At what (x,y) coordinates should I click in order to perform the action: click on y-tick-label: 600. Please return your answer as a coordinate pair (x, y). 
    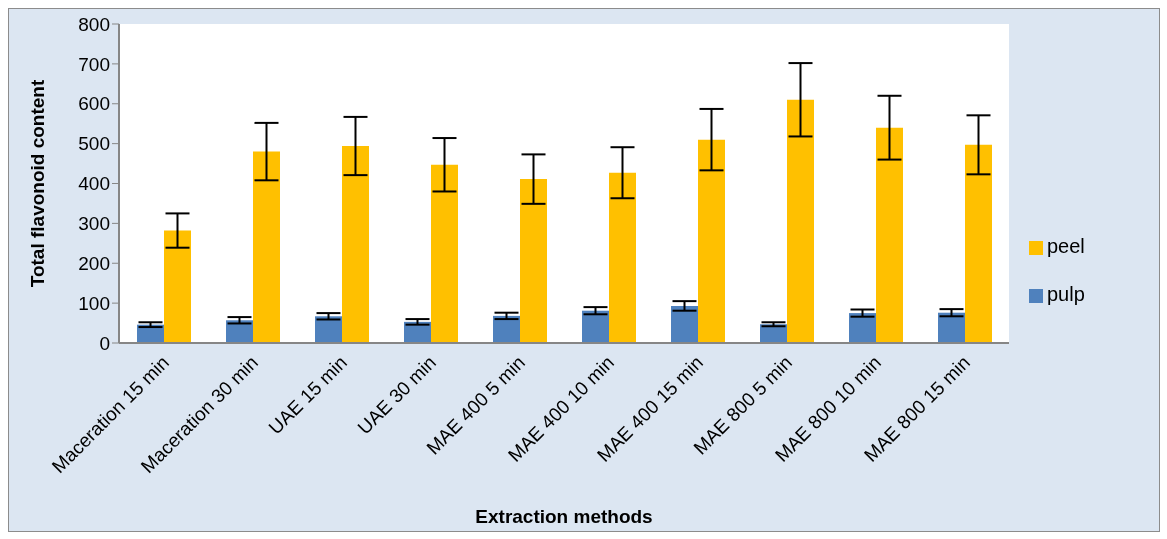
    Looking at the image, I should click on (94, 104).